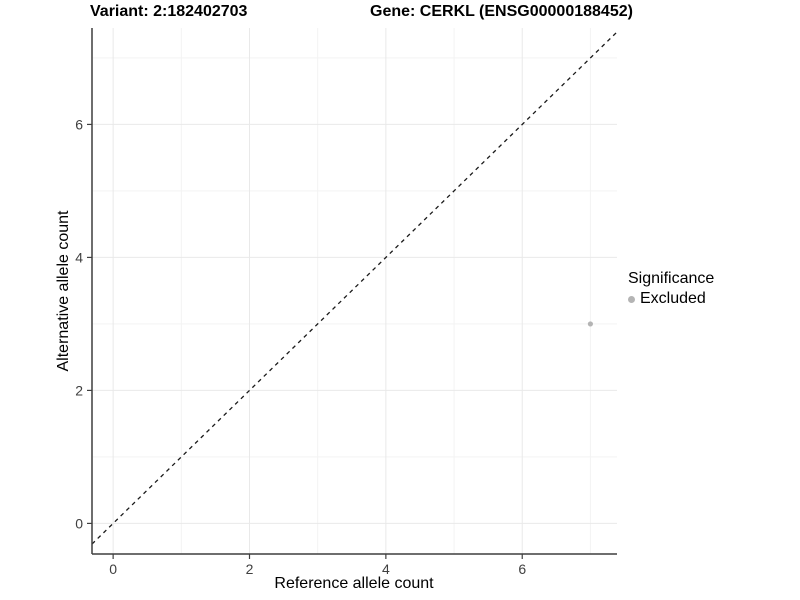 The width and height of the screenshot is (800, 600). I want to click on legend: Significance Excluded, so click(671, 289).